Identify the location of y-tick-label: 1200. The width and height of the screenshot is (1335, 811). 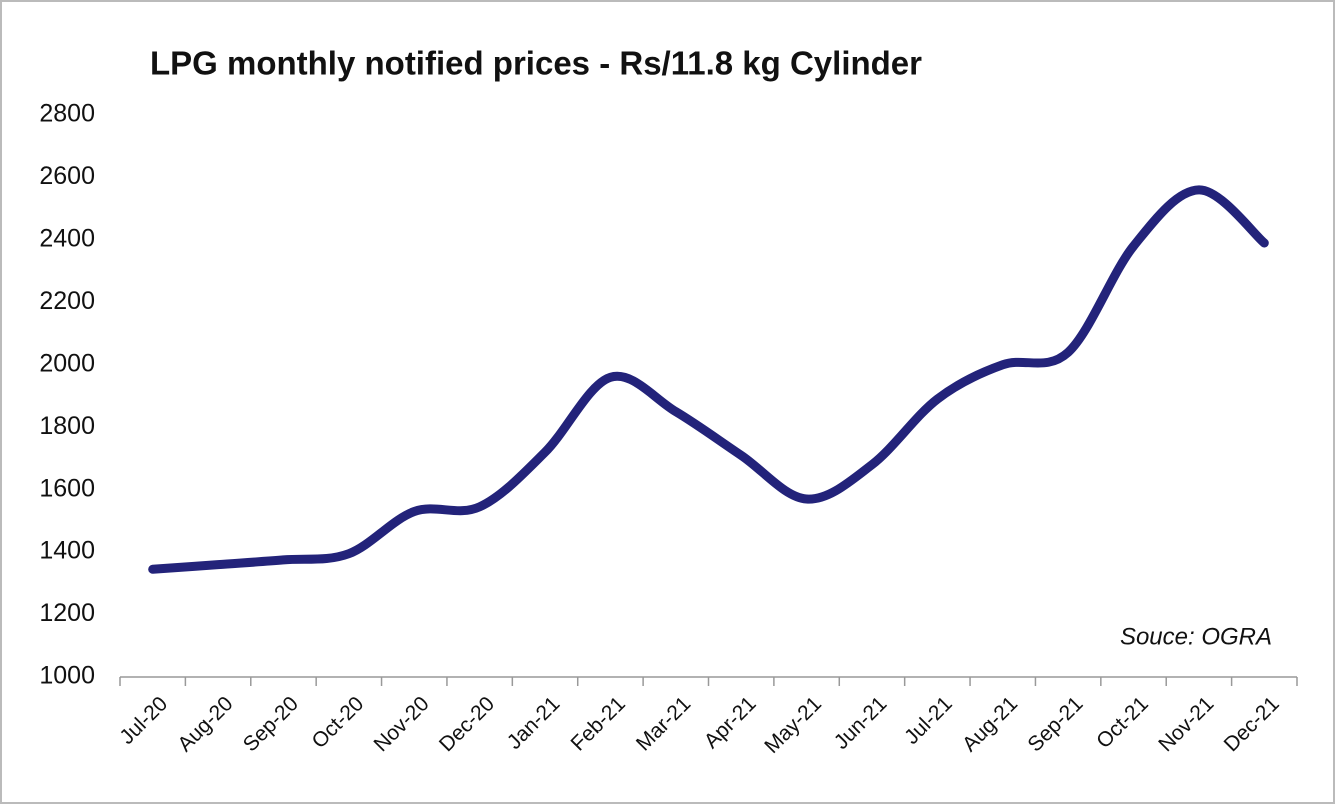
(67, 613).